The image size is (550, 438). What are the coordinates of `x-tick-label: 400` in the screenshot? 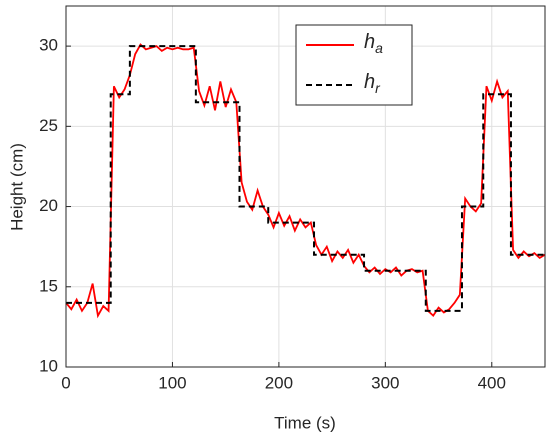 It's located at (492, 382).